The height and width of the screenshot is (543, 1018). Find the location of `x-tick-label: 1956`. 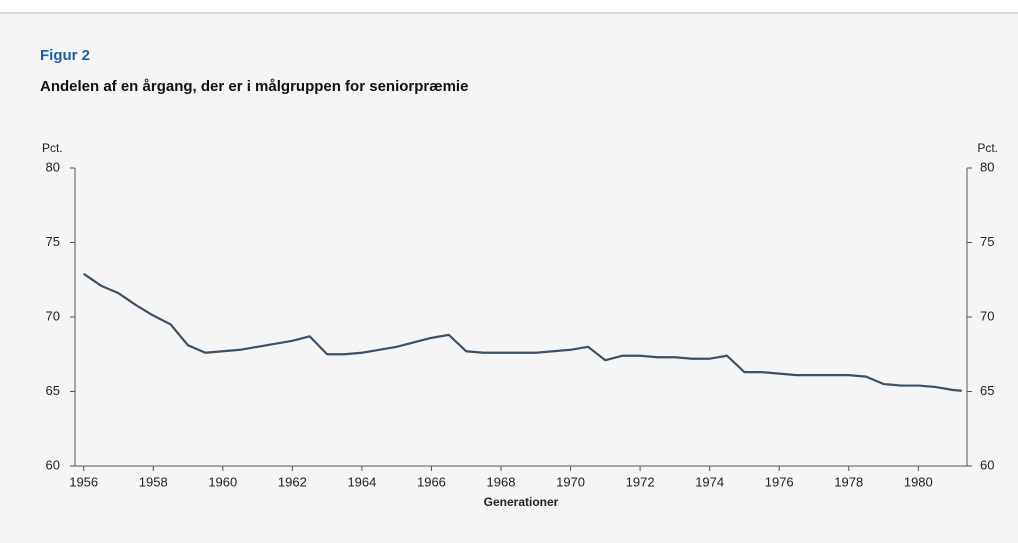

x-tick-label: 1956 is located at coordinates (83, 481).